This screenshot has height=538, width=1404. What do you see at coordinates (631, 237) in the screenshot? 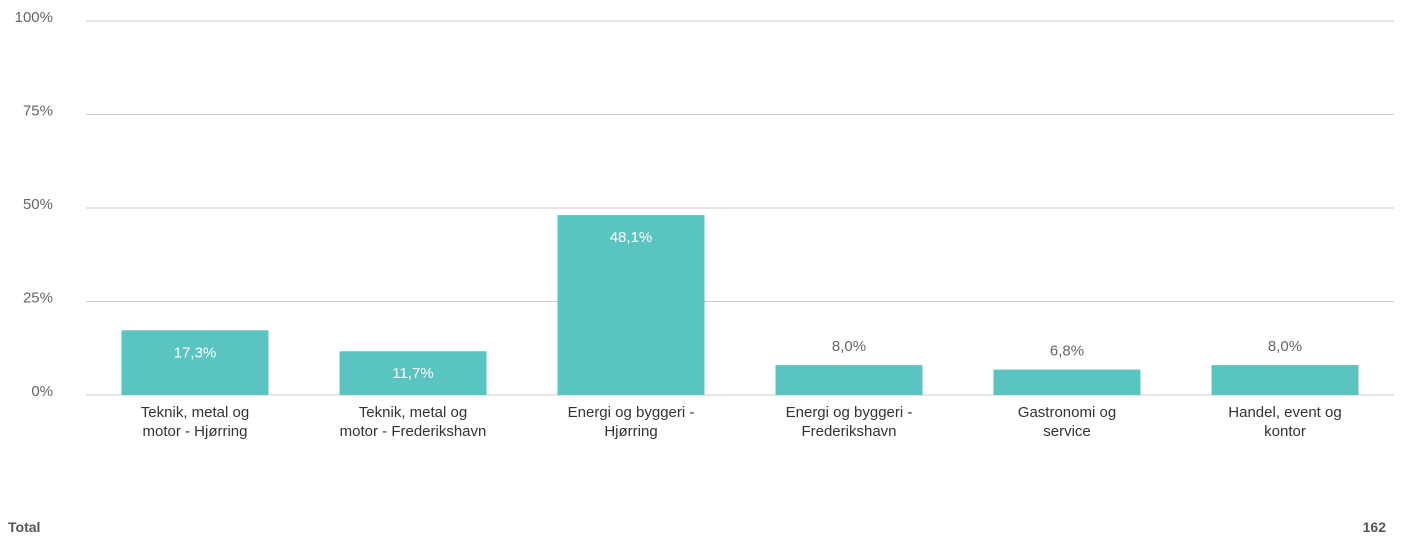
I see `value-label: 48,1%` at bounding box center [631, 237].